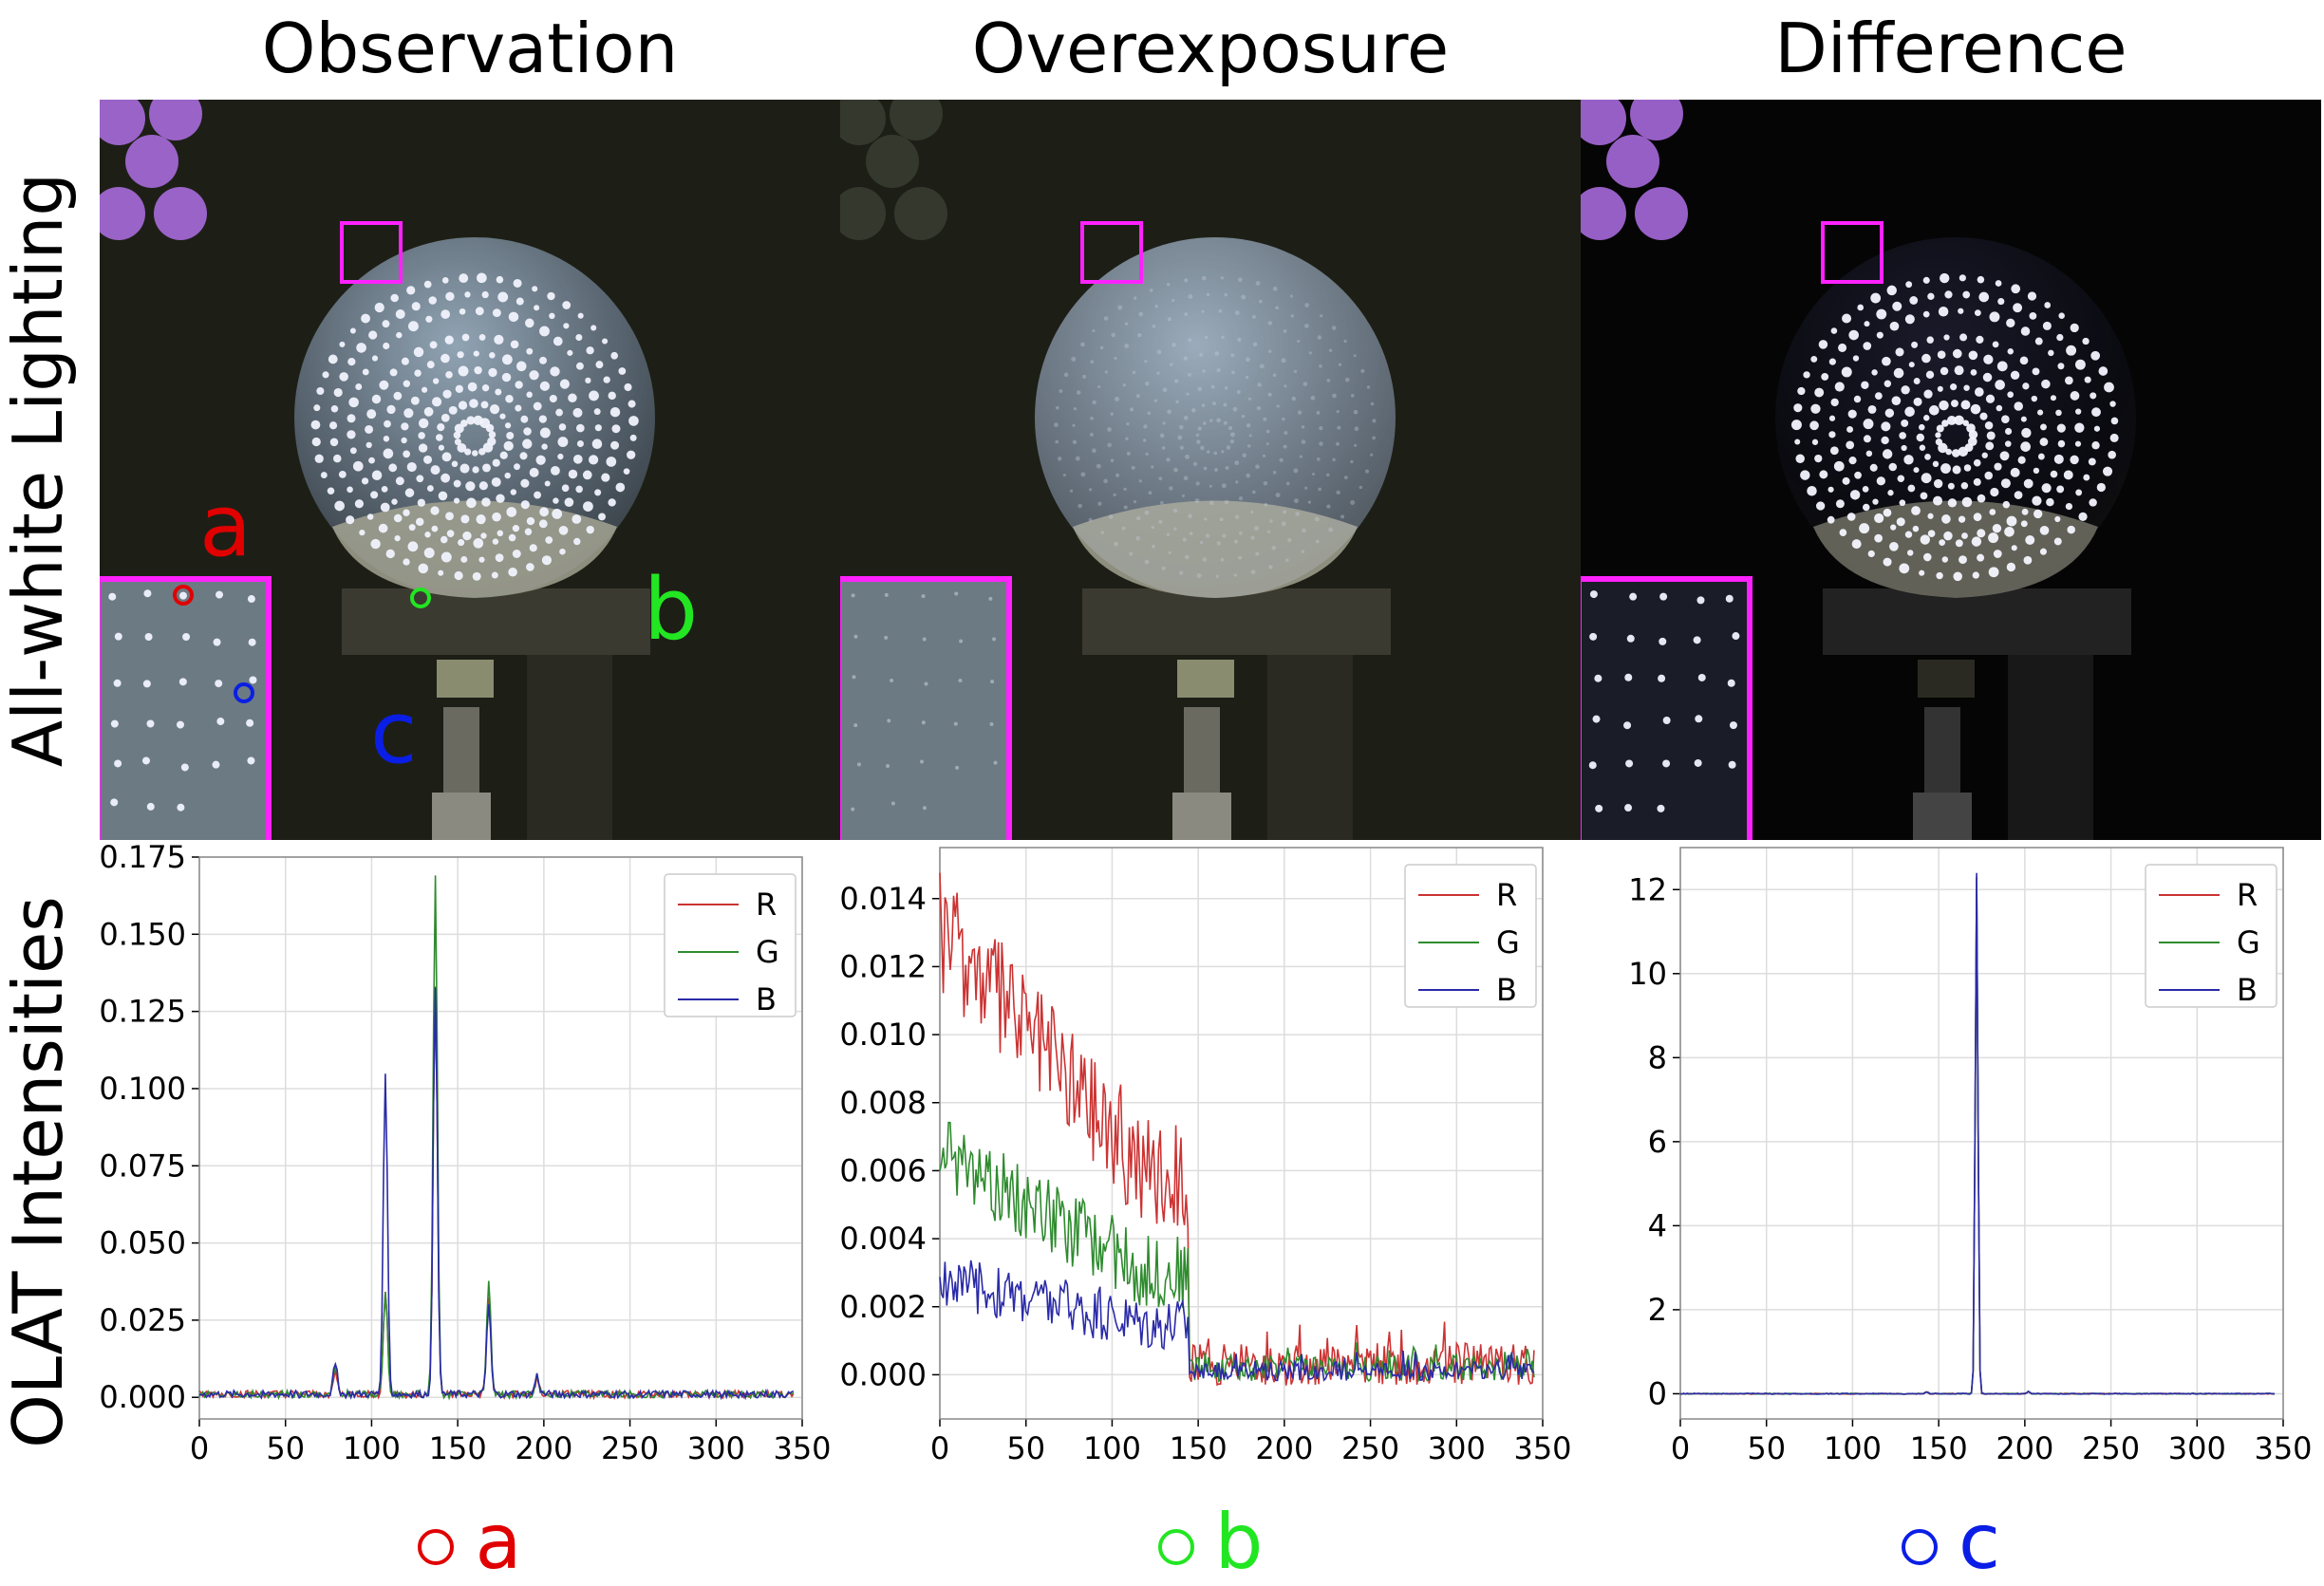 This screenshot has width=2324, height=1586. I want to click on inset-fill, so click(184, 709).